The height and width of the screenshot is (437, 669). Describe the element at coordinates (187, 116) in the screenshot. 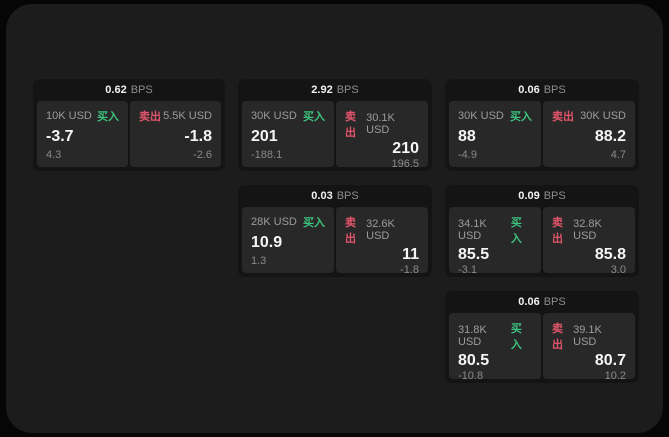

I see `sell-size: 5.5K USD` at that location.